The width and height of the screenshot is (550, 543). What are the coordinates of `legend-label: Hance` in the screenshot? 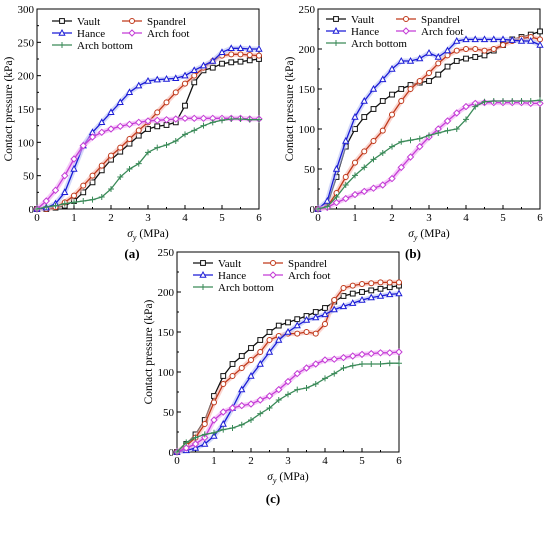 It's located at (232, 276).